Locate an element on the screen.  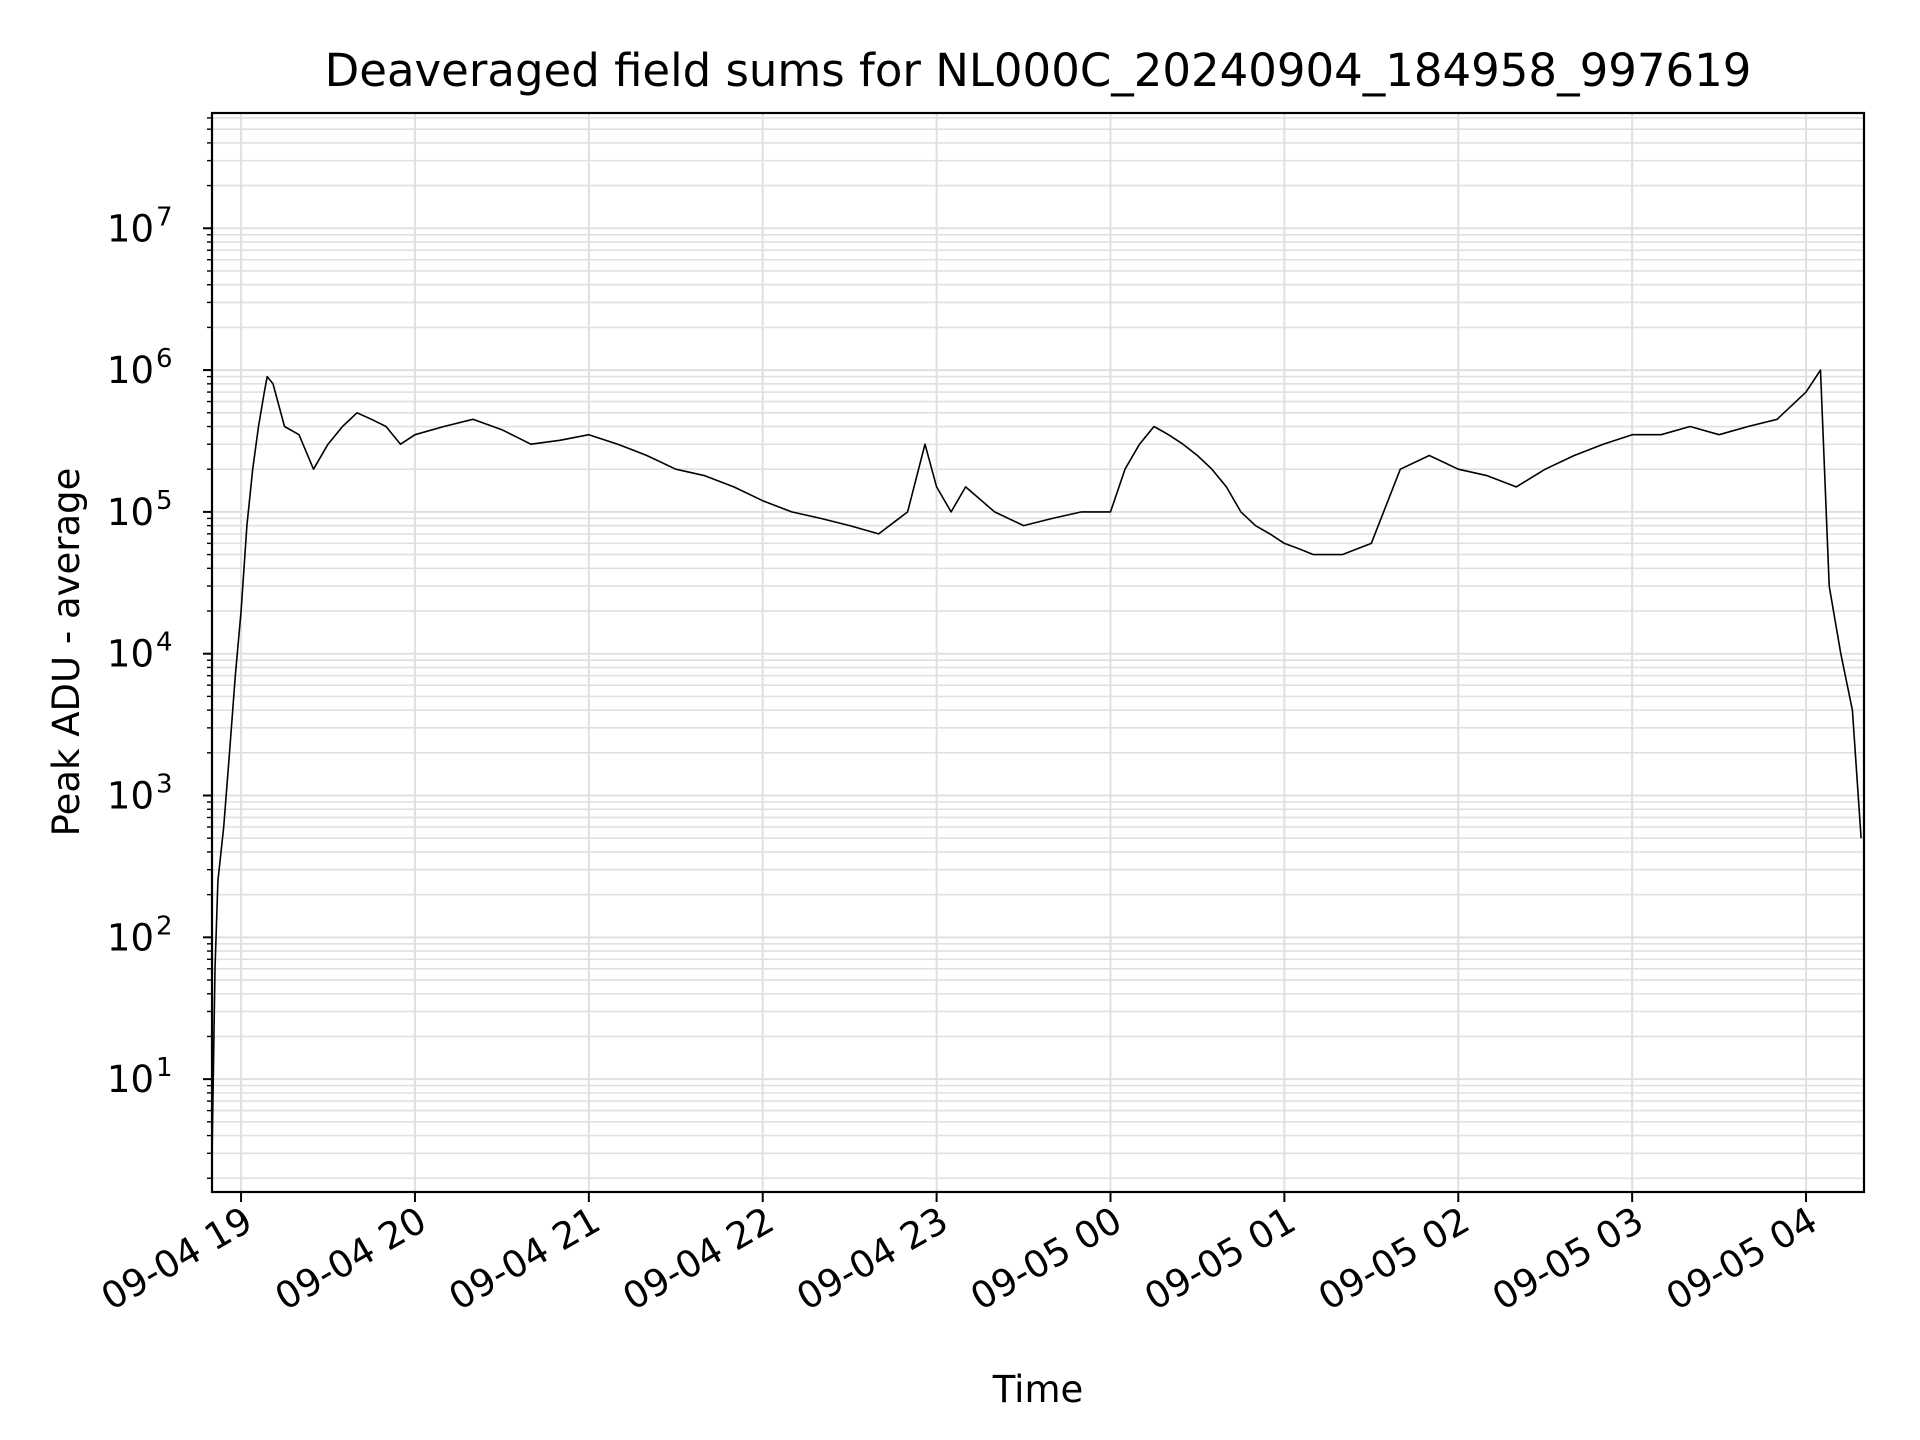
y-tick-exponent: 7 is located at coordinates (164, 217).